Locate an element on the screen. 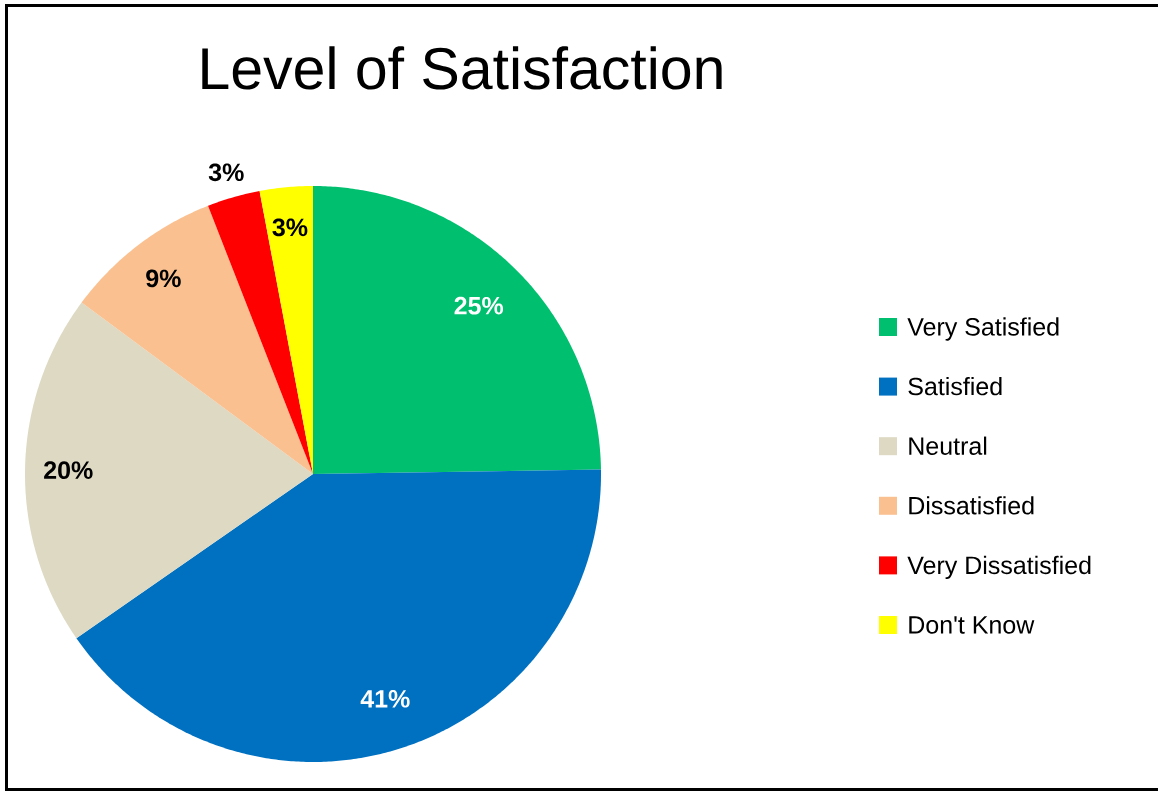 The image size is (1158, 793). legend-label: Dissatisfied is located at coordinates (971, 505).